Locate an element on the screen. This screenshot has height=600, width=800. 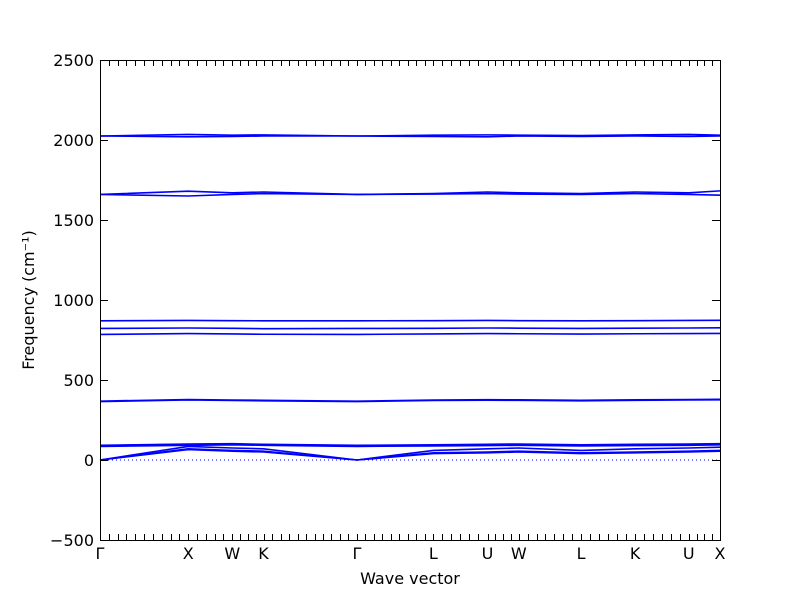
y-tick-label: 2500 is located at coordinates (73, 60).